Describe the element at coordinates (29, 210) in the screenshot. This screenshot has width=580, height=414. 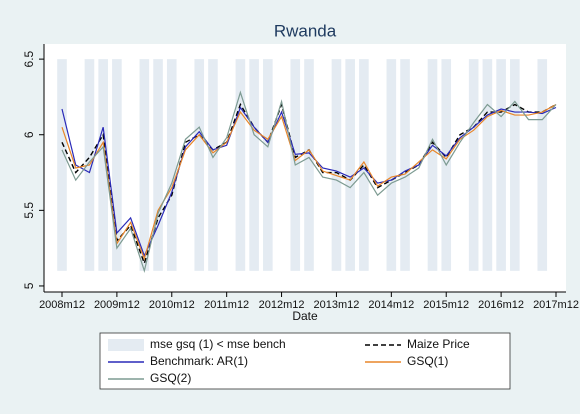
I see `y-tick-label: 5.5` at that location.